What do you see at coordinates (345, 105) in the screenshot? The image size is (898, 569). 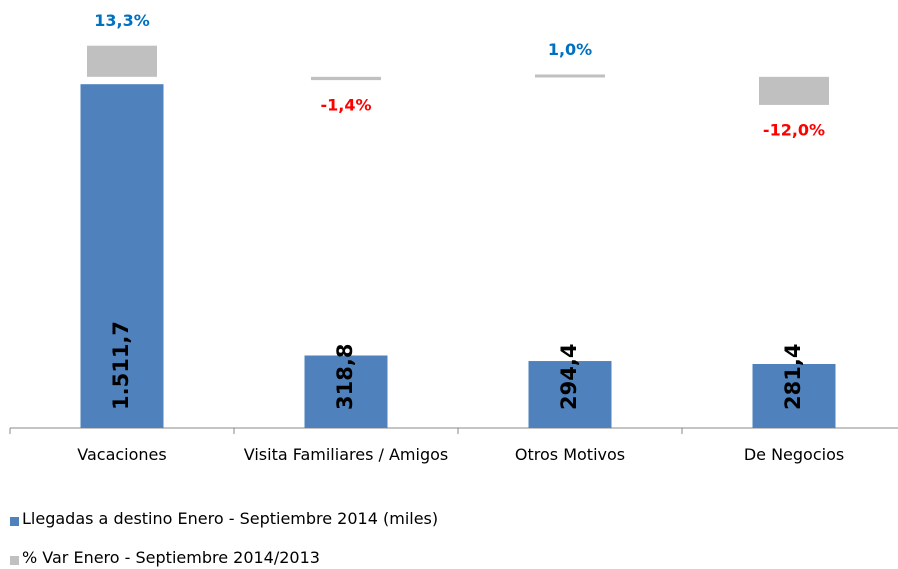 I see `var-label: -1,4%` at bounding box center [345, 105].